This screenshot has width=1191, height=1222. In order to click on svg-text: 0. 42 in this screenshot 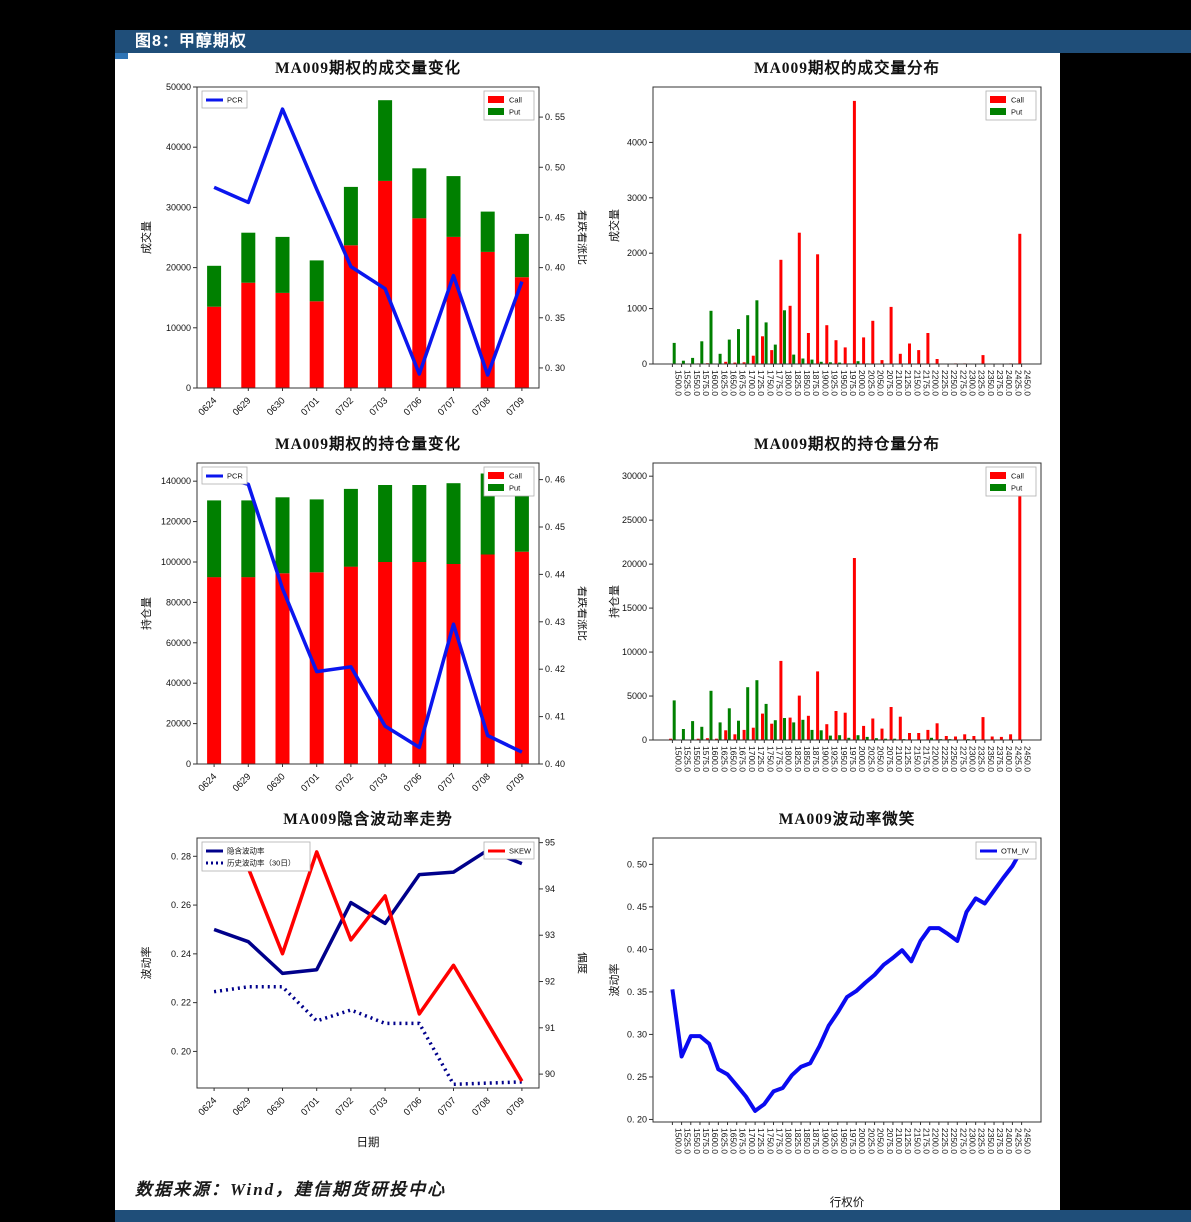, I will do `click(555, 669)`.